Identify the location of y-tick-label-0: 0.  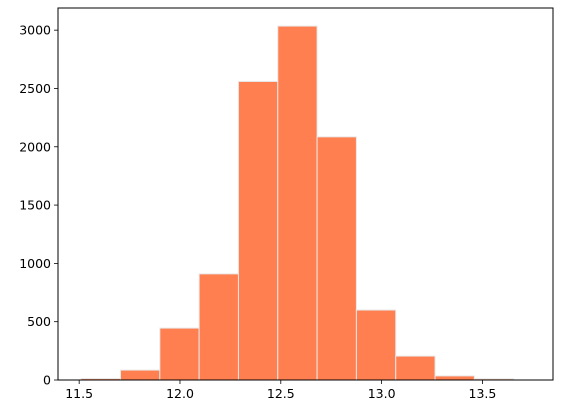
(47, 380).